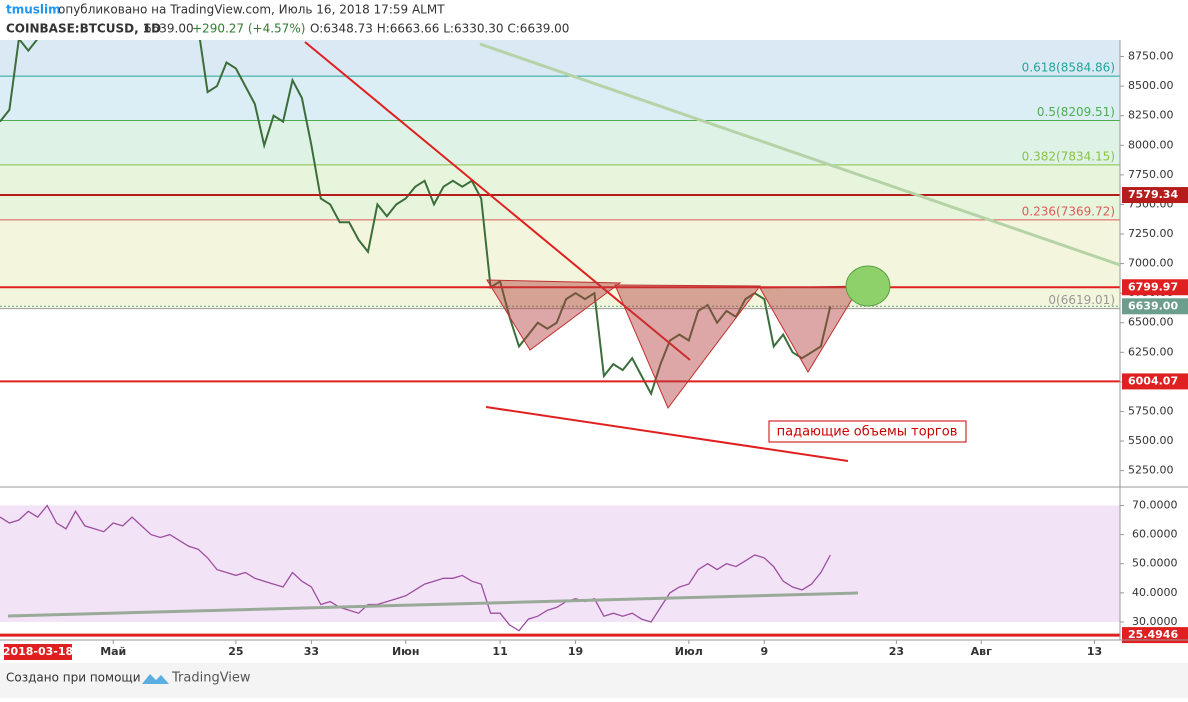  I want to click on y-tick-label: 8500.00, so click(1151, 85).